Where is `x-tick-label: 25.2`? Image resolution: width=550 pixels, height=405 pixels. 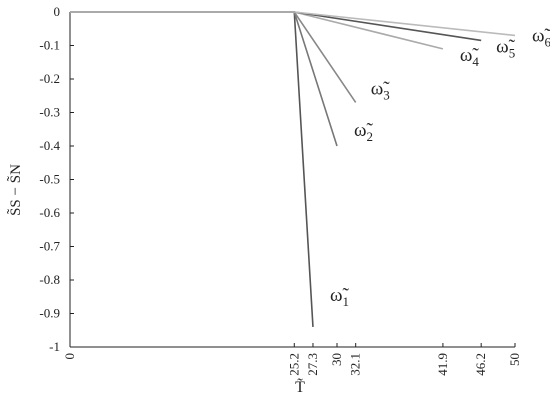 x-tick-label: 25.2 is located at coordinates (293, 364).